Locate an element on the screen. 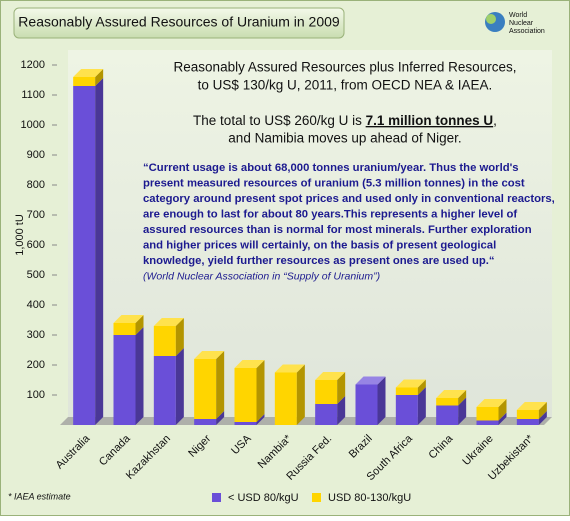 This screenshot has width=570, height=521. y-tick-label: 400 is located at coordinates (36, 305).